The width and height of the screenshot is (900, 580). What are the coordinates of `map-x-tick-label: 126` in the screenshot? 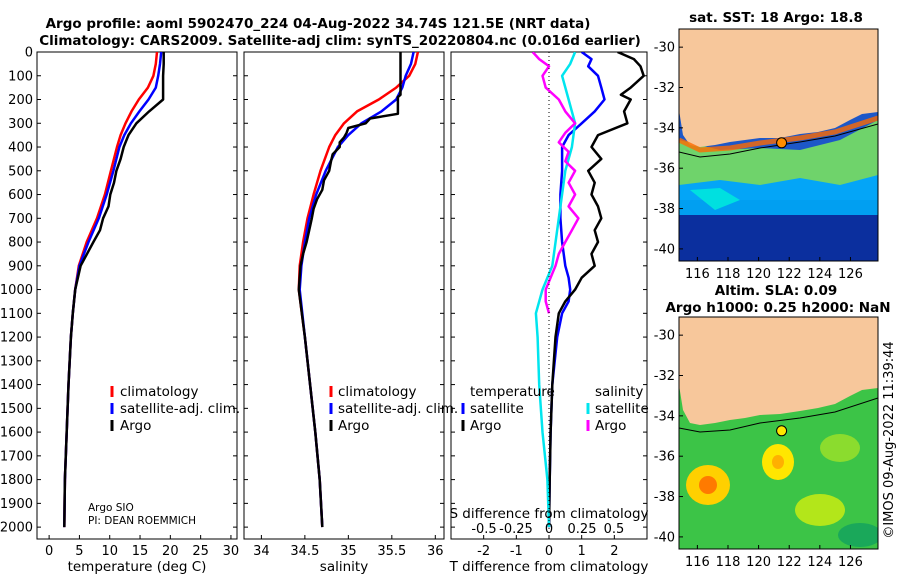 It's located at (850, 562).